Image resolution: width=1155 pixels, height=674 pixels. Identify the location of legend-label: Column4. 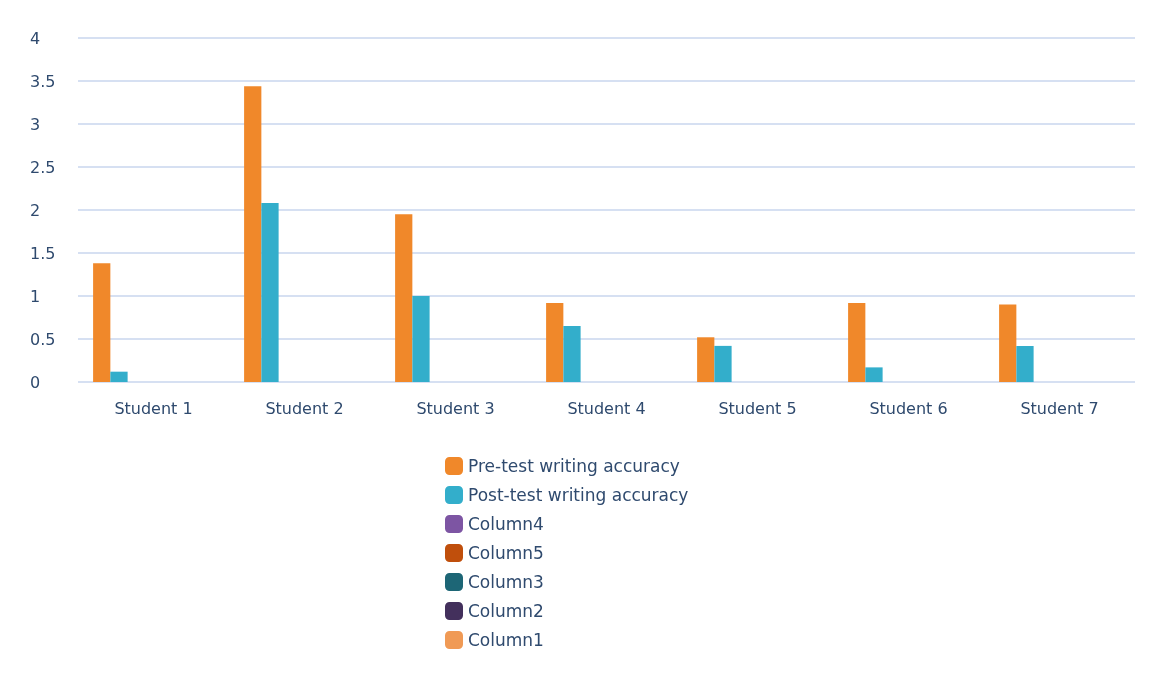
(506, 524).